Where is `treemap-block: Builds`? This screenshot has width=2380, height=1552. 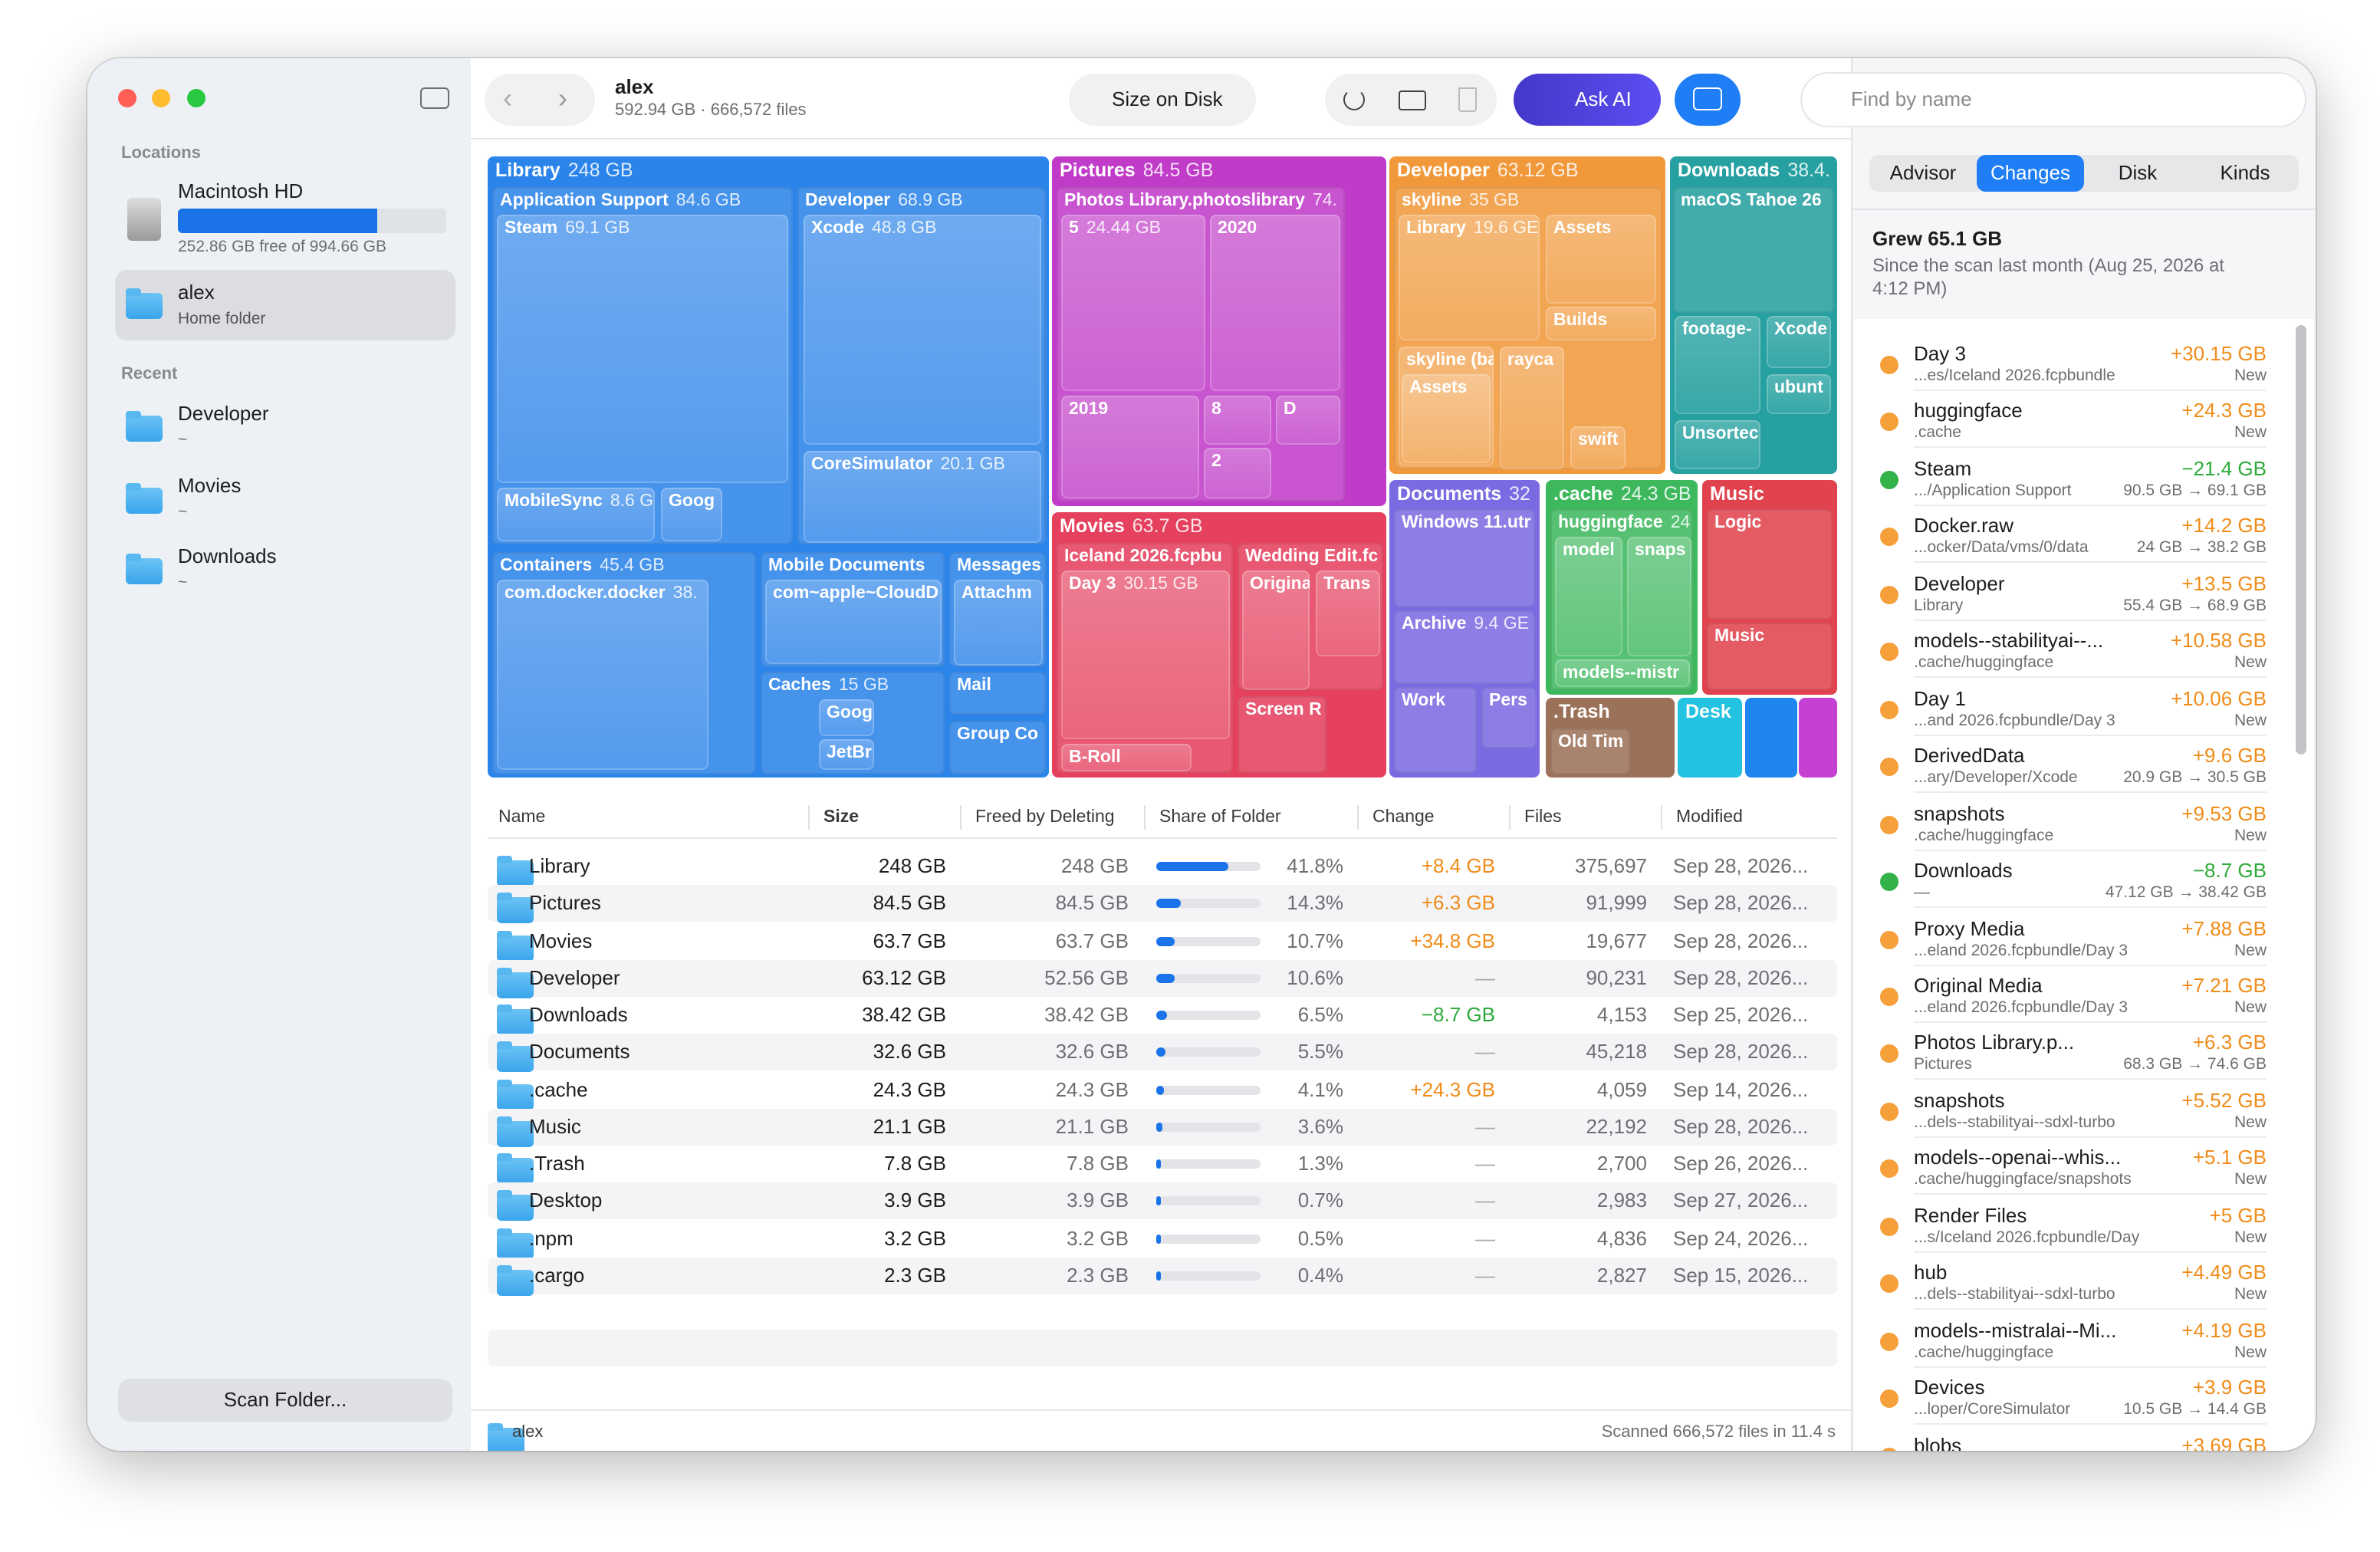
treemap-block: Builds is located at coordinates (1601, 323).